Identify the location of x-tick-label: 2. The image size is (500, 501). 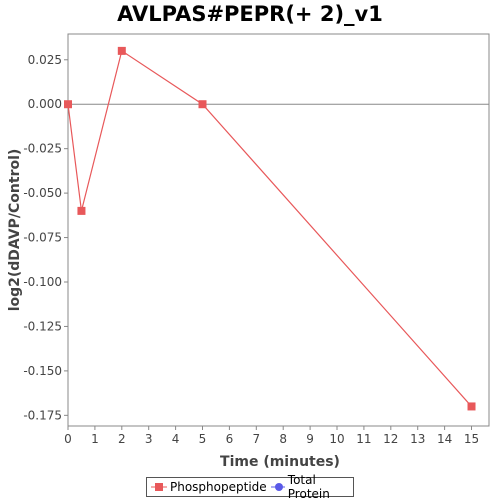
(122, 439).